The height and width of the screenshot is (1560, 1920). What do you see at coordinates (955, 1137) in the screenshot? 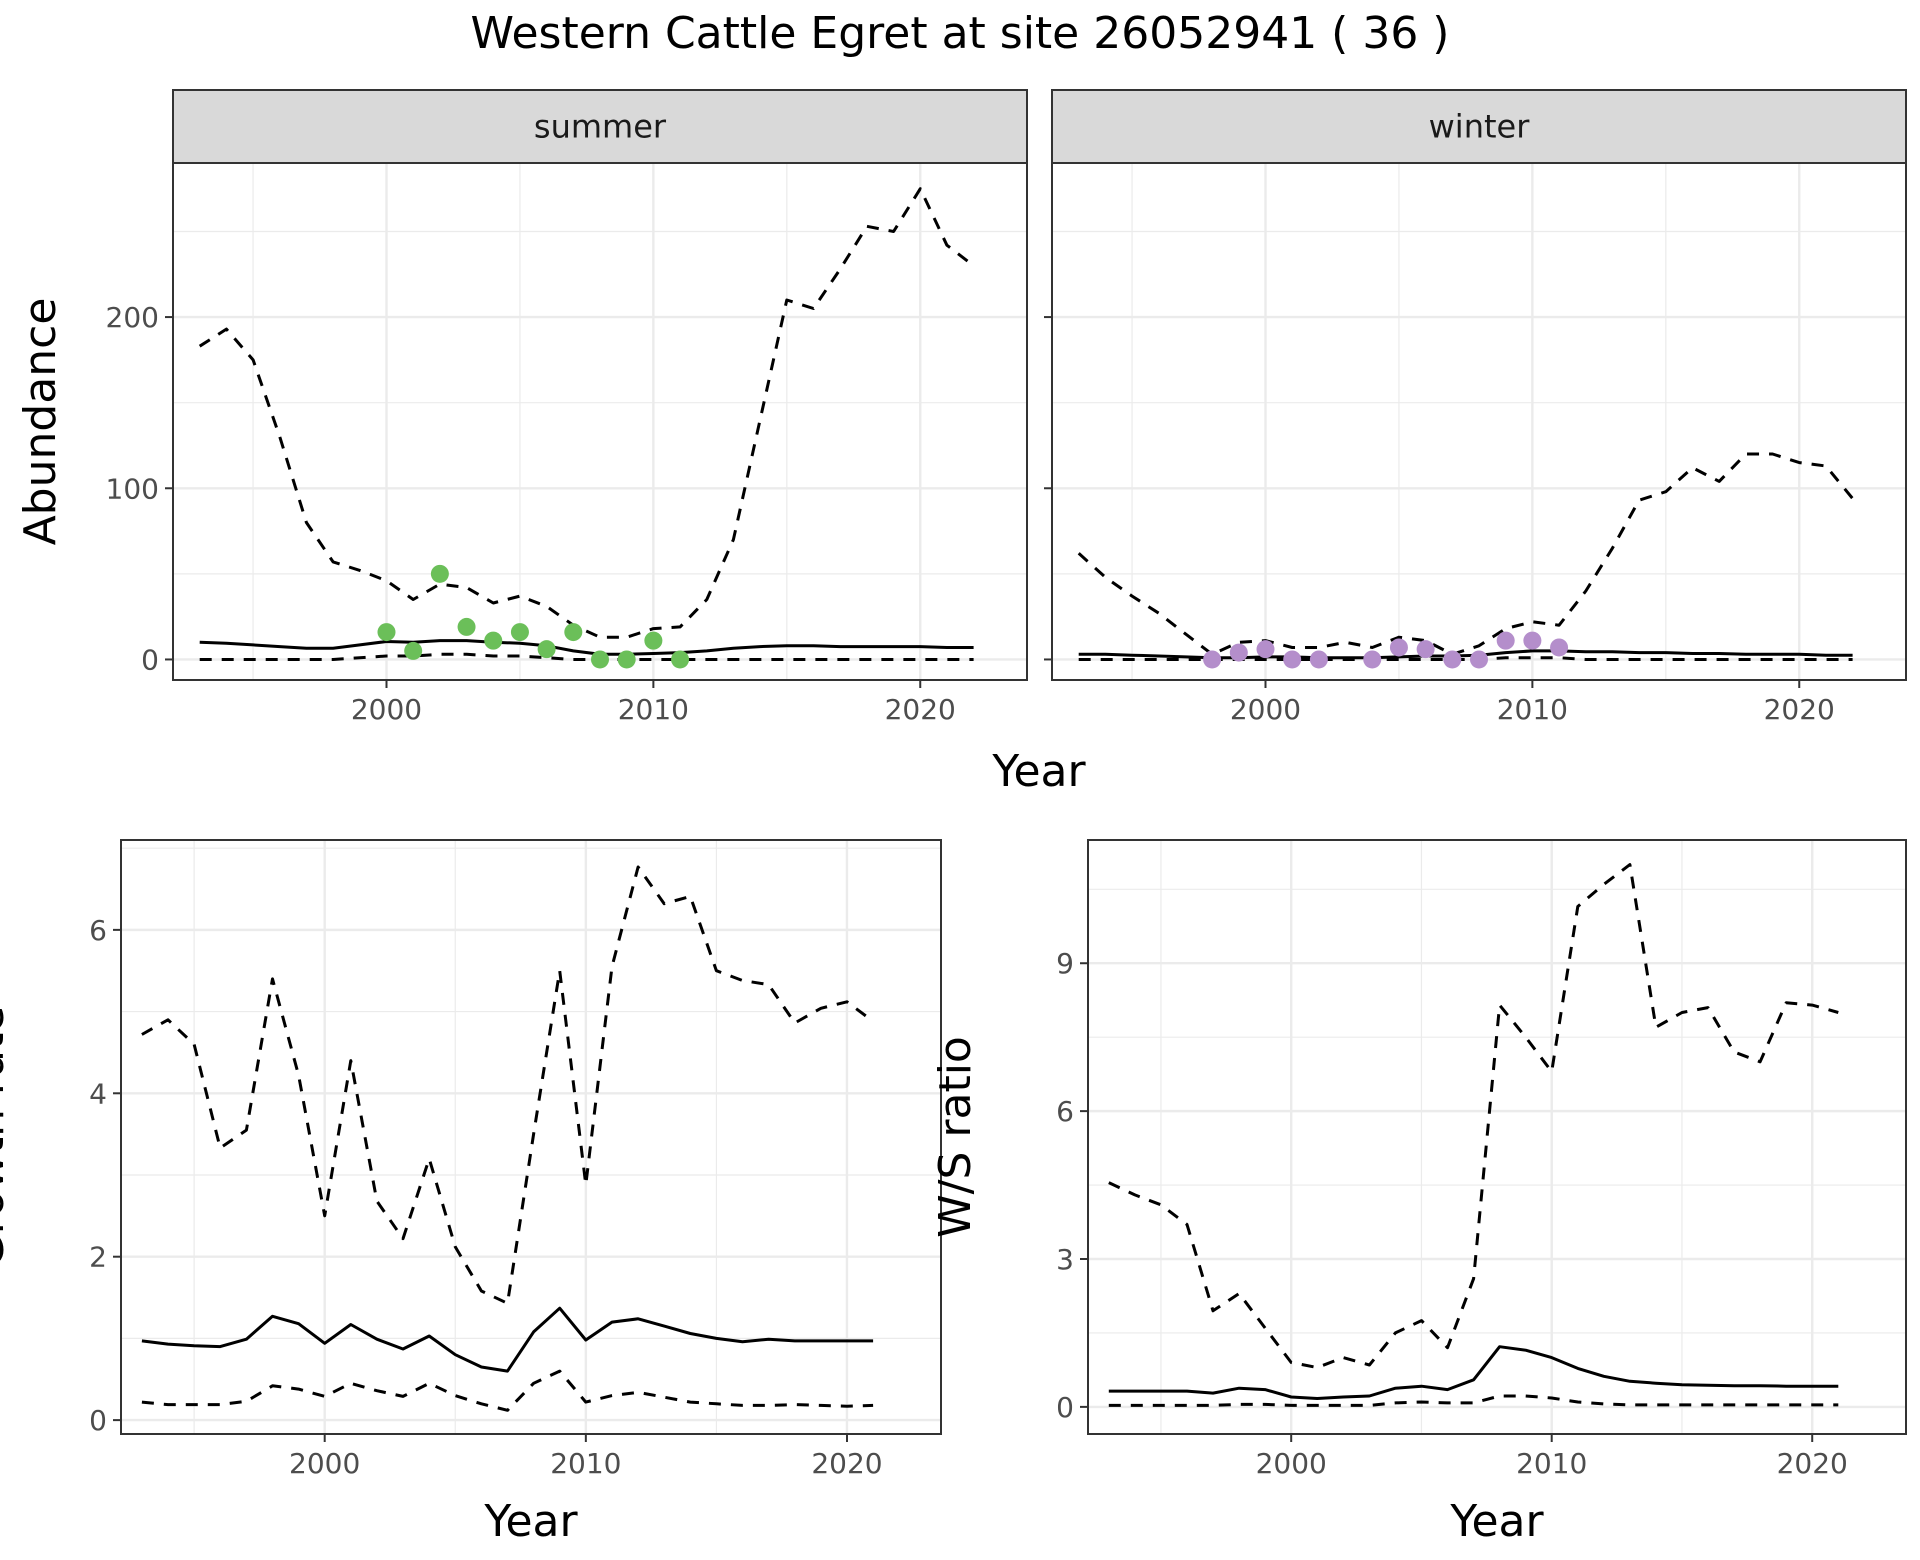
I see `y-axis-title: W/S ratio` at bounding box center [955, 1137].